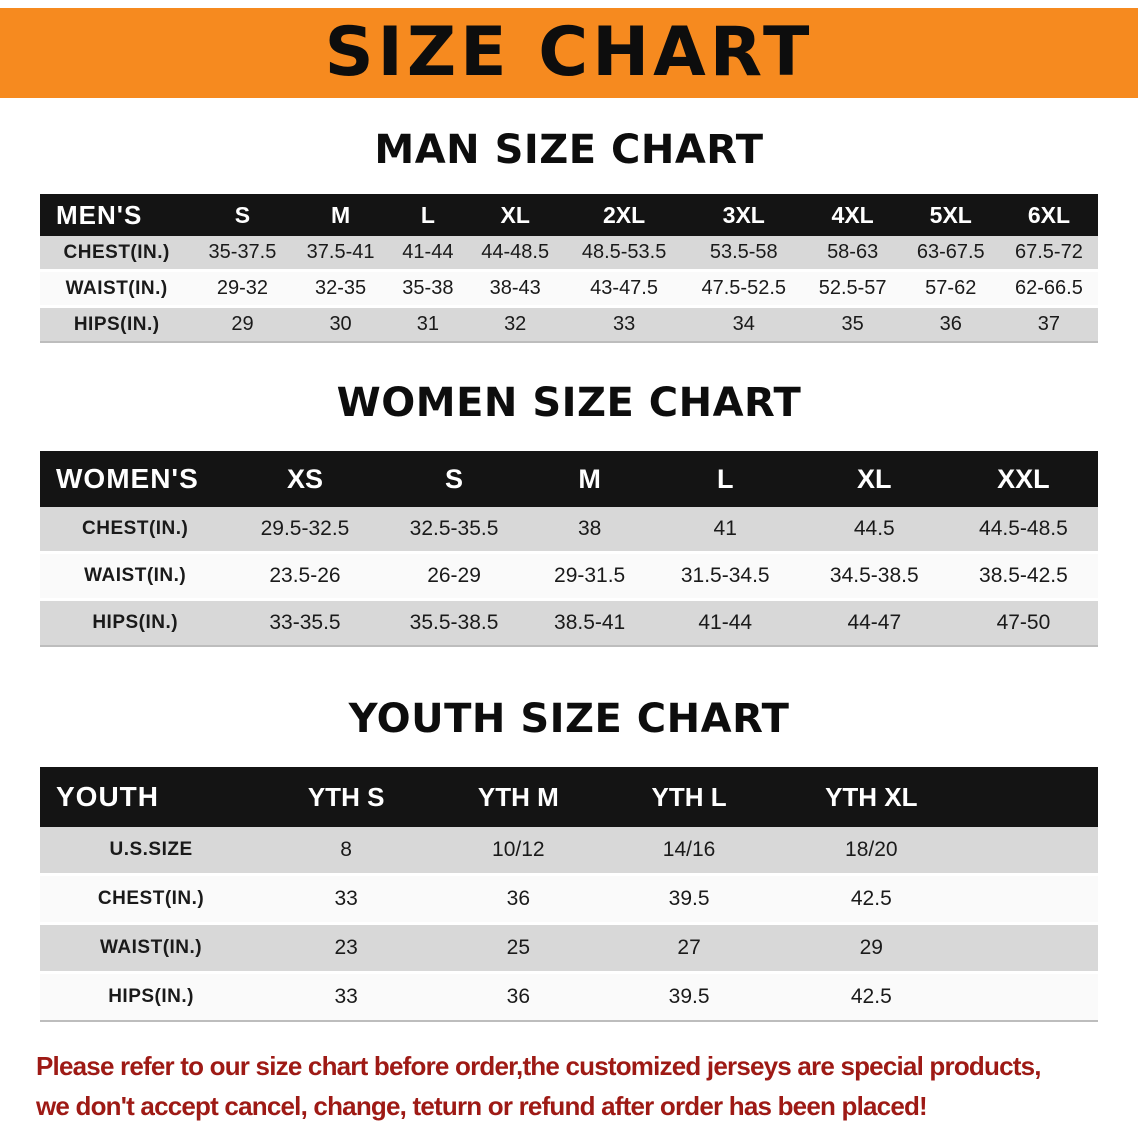  Describe the element at coordinates (569, 324) in the screenshot. I see `table-row: HIPS(IN.) 29 30 31 32 33 34 35 36 37` at that location.